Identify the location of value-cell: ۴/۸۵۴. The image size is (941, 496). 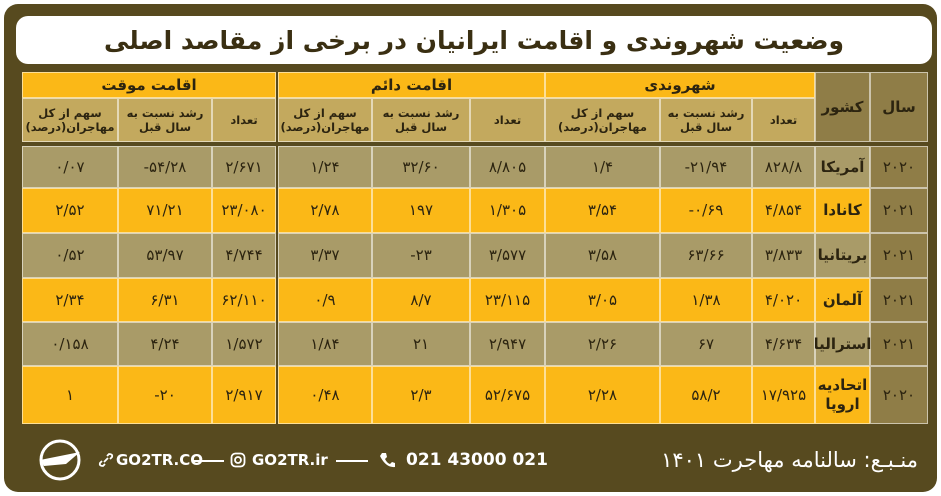
(783, 210).